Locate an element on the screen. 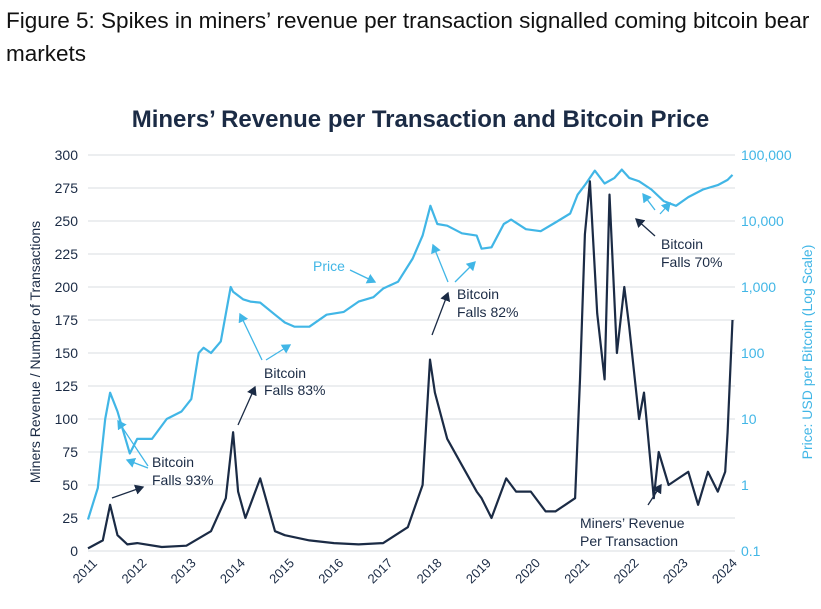  annotation-revenue-line2: Per Transaction is located at coordinates (629, 541).